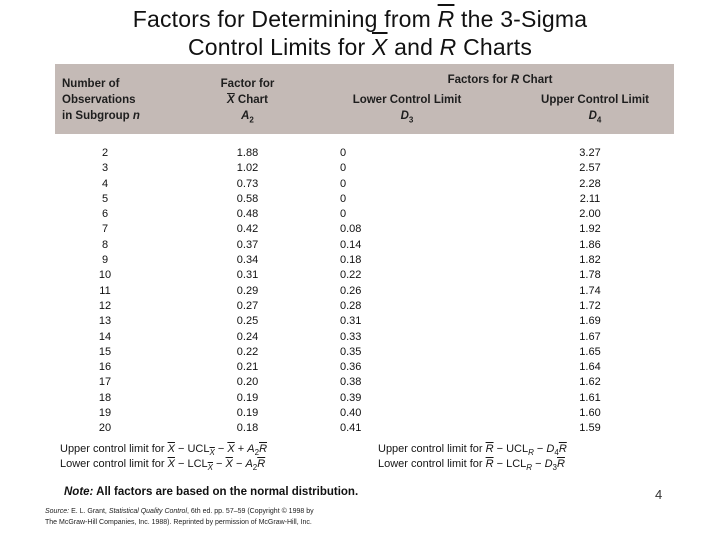 The height and width of the screenshot is (540, 720). I want to click on title-text: Charts, so click(494, 47).